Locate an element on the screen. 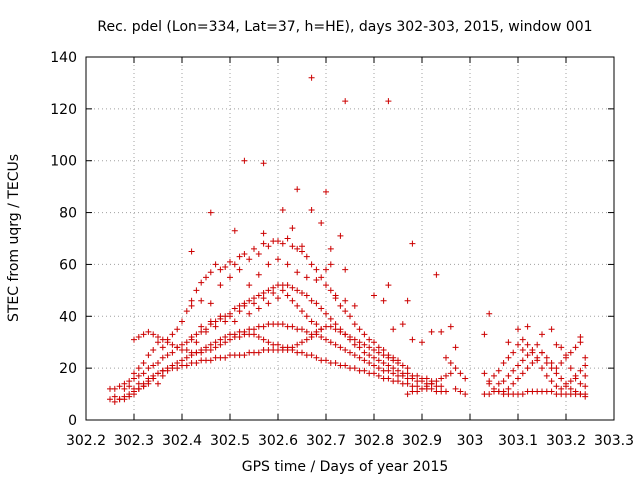 This screenshot has width=640, height=480. y-tick-label: 100 is located at coordinates (63, 162).